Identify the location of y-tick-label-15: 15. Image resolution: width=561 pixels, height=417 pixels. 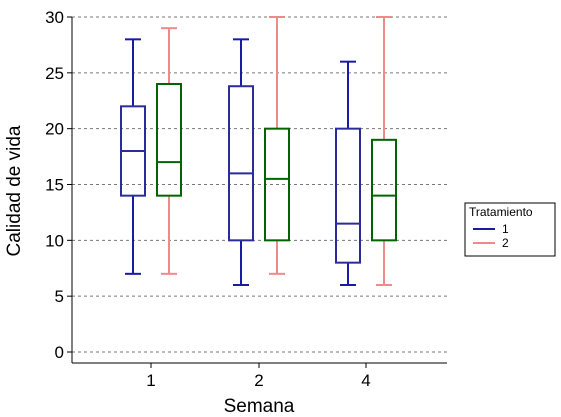
(54, 185).